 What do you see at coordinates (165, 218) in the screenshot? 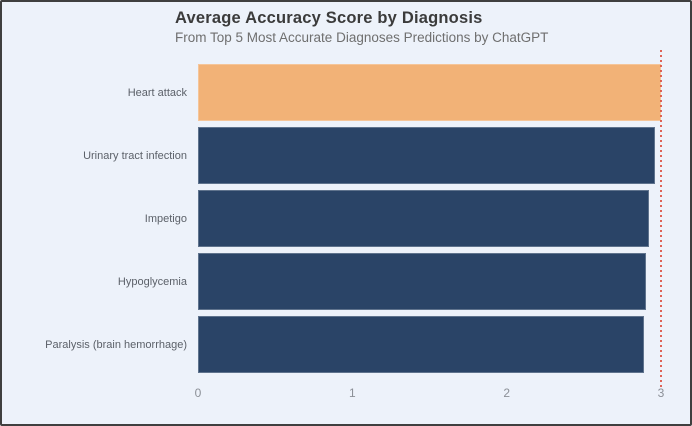
I see `category-label-impetigo: Impetigo` at bounding box center [165, 218].